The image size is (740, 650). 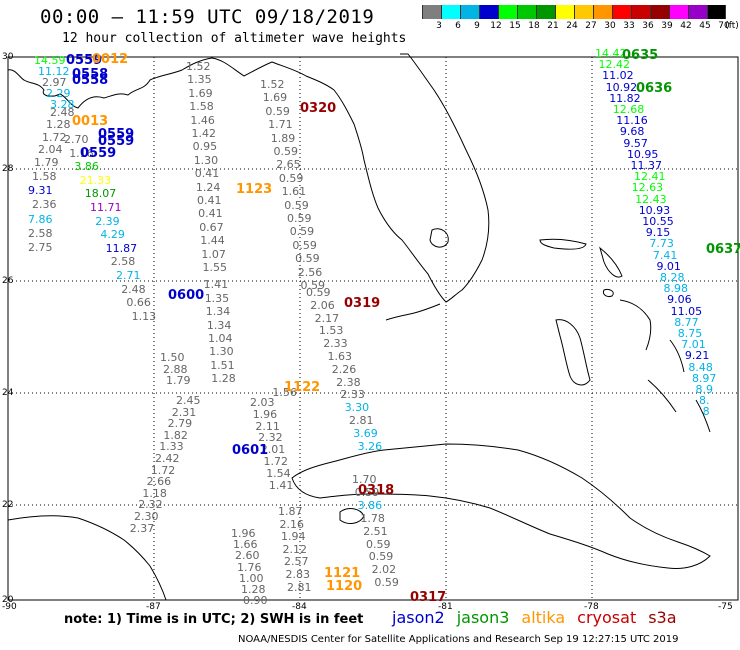 What do you see at coordinates (110, 59) in the screenshot?
I see `pass-time-label: 0012` at bounding box center [110, 59].